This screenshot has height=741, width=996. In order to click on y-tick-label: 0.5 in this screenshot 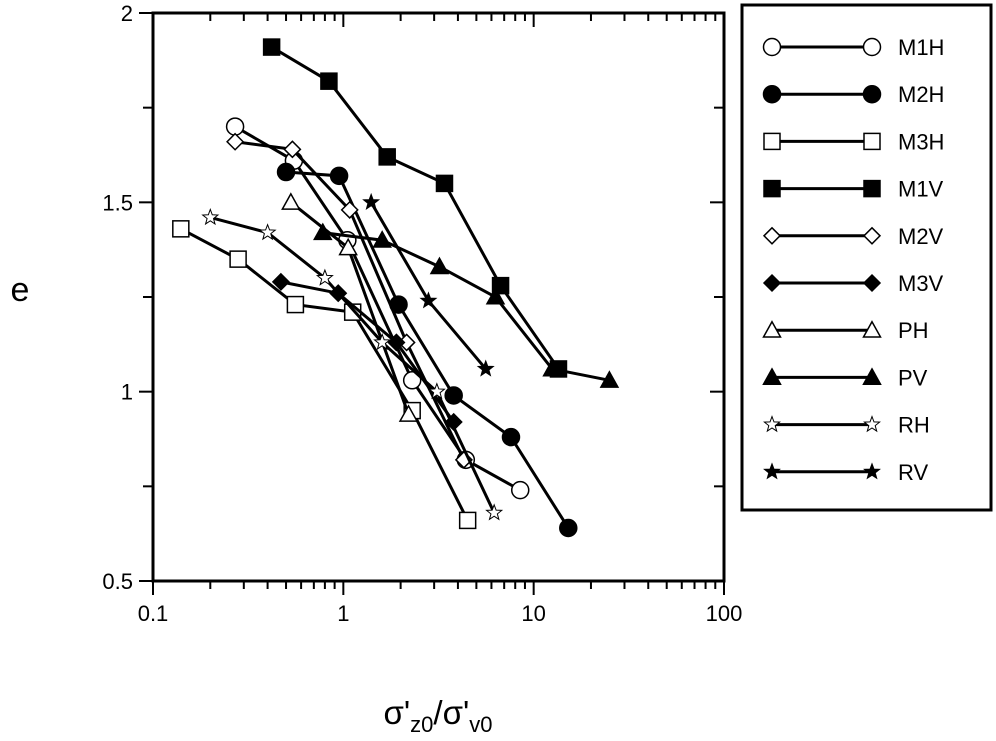, I will do `click(117, 581)`.